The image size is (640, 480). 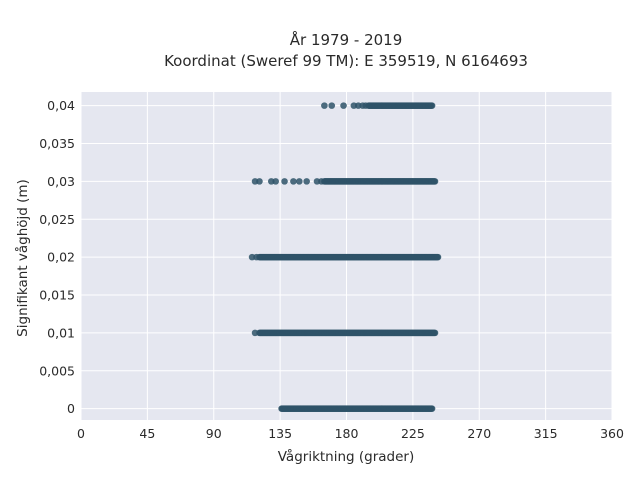 I want to click on x-tick-label: 270, so click(x=479, y=433).